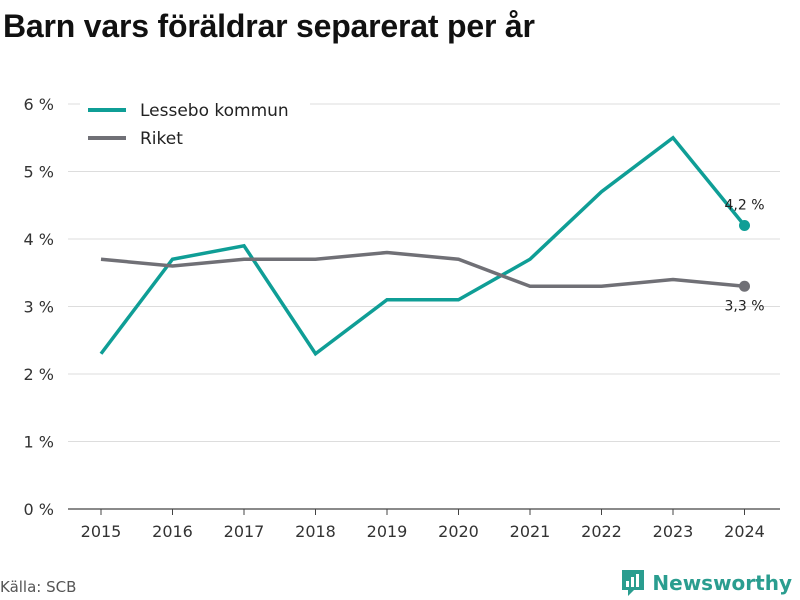 This screenshot has width=800, height=600. I want to click on newsworthy-logo-icon, so click(633, 583).